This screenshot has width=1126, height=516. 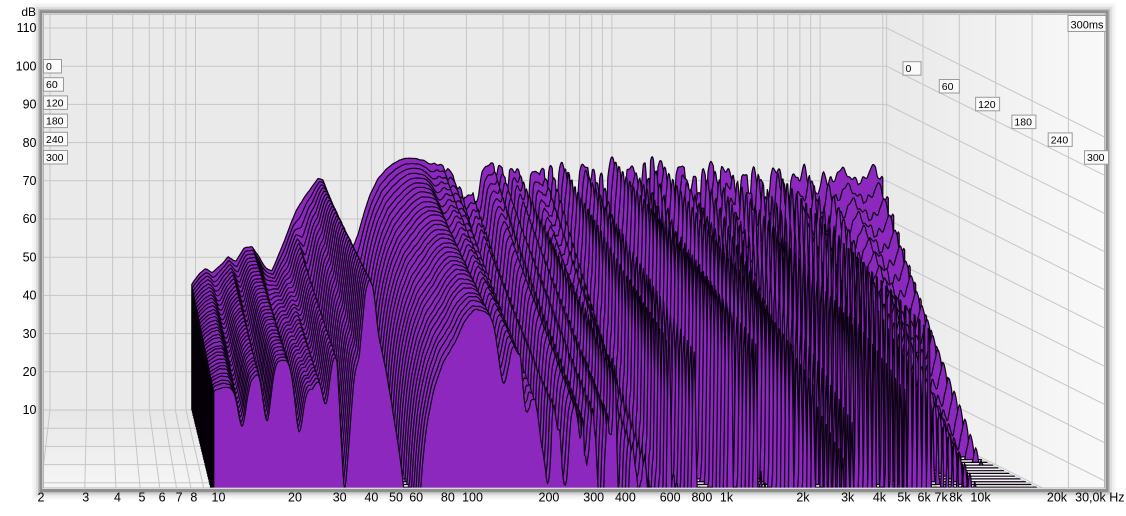 What do you see at coordinates (942, 498) in the screenshot?
I see `svg-text: 7k` at bounding box center [942, 498].